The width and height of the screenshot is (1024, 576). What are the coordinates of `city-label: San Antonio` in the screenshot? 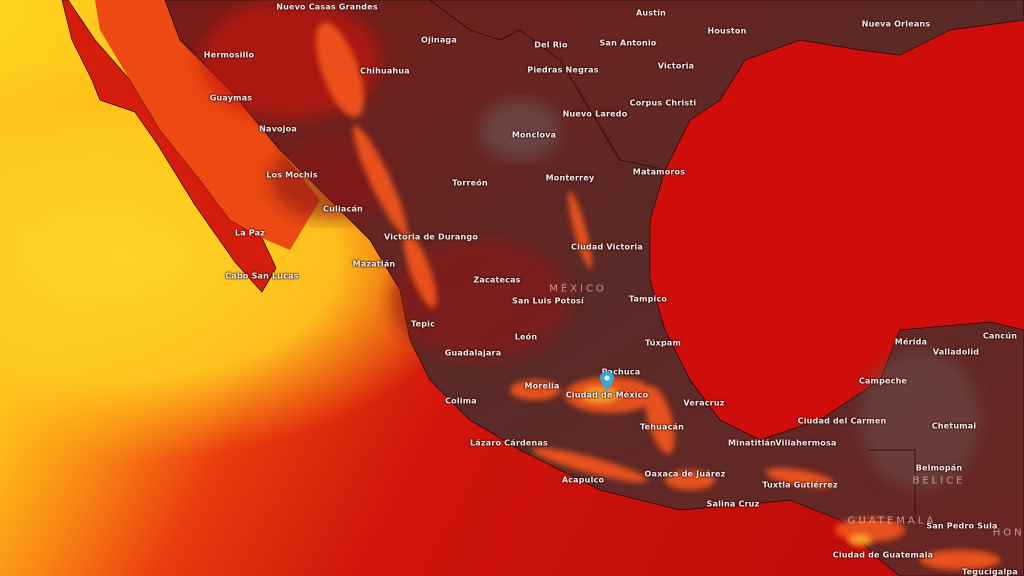 It's located at (628, 43).